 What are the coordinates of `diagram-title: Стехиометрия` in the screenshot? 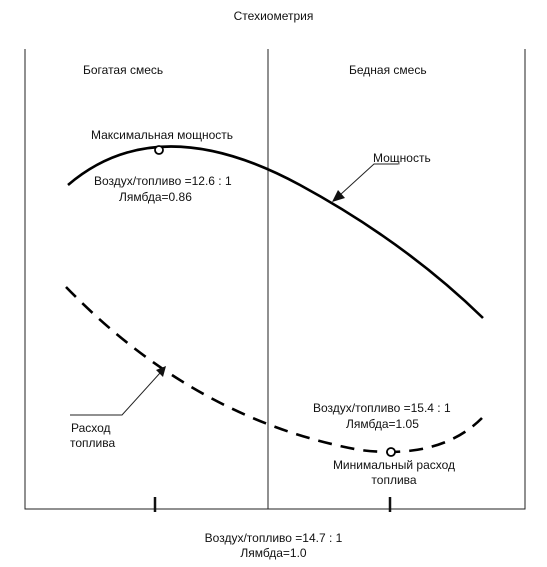 It's located at (273, 16).